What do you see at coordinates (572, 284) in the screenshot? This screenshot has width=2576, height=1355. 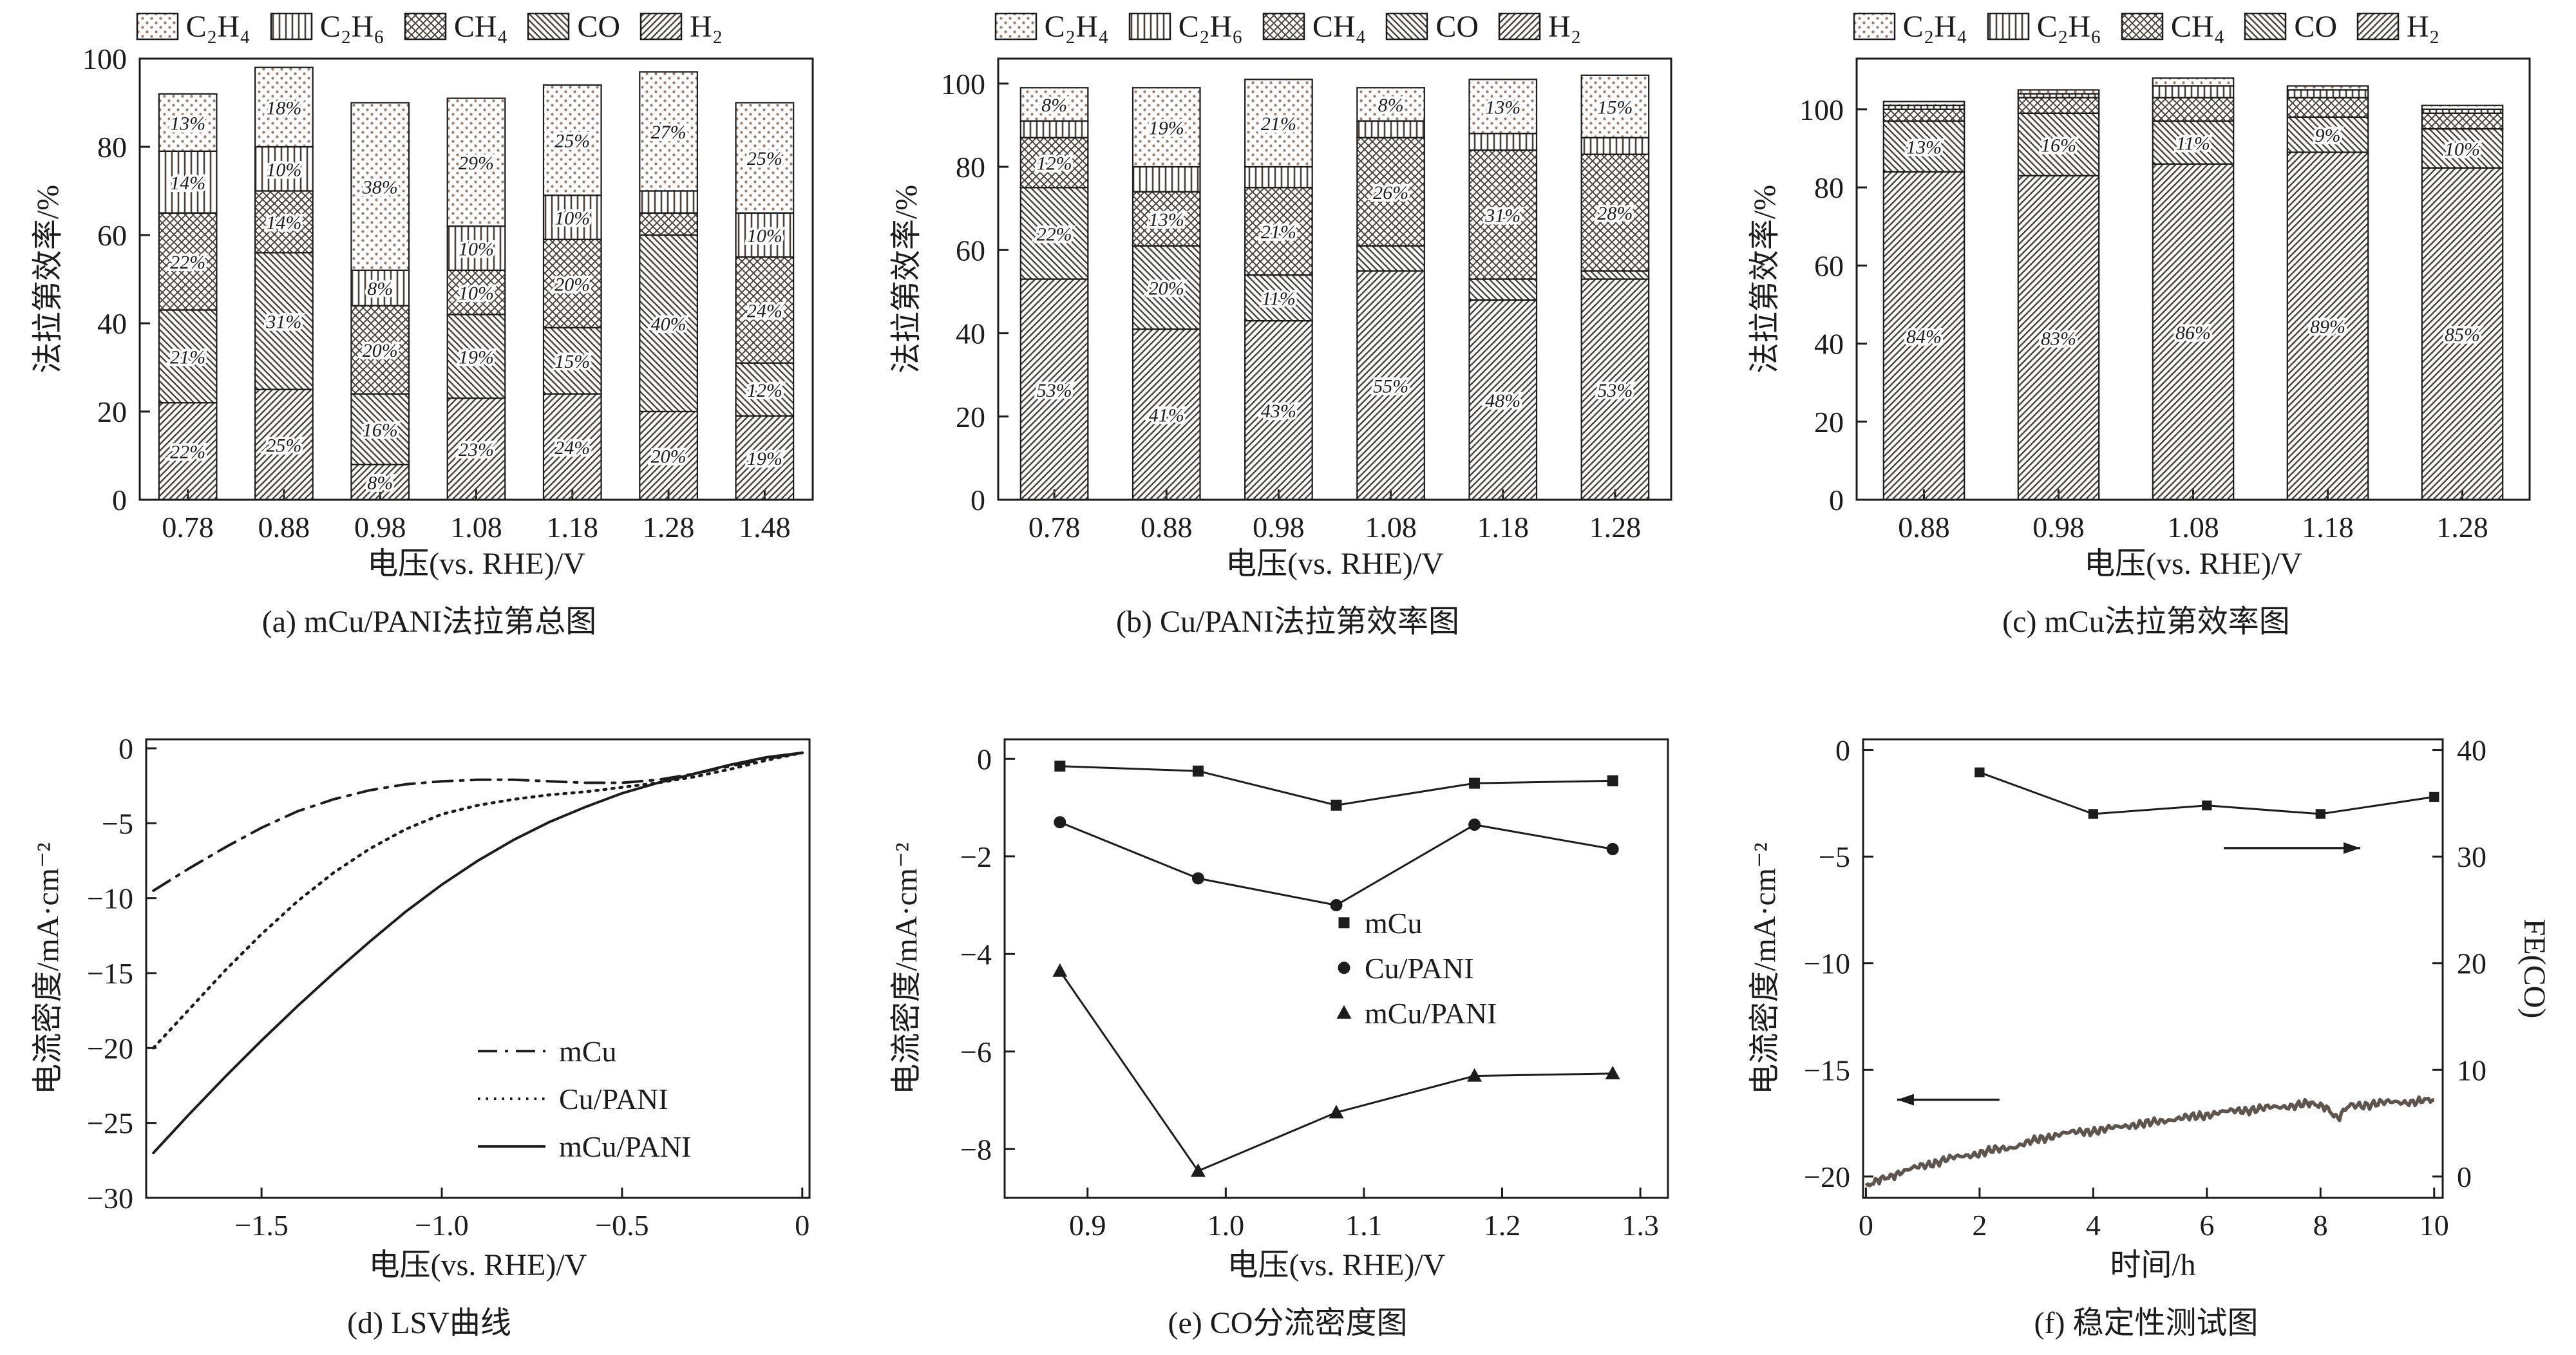 I see `svg-text: 20%` at bounding box center [572, 284].